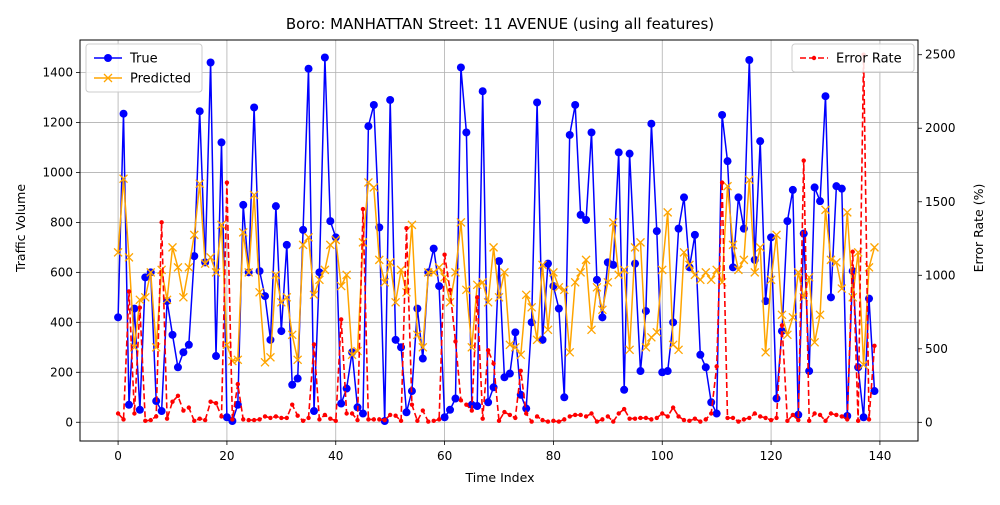 This screenshot has width=1000, height=505. What do you see at coordinates (879, 456) in the screenshot?
I see `x-tick-label: 140` at bounding box center [879, 456].